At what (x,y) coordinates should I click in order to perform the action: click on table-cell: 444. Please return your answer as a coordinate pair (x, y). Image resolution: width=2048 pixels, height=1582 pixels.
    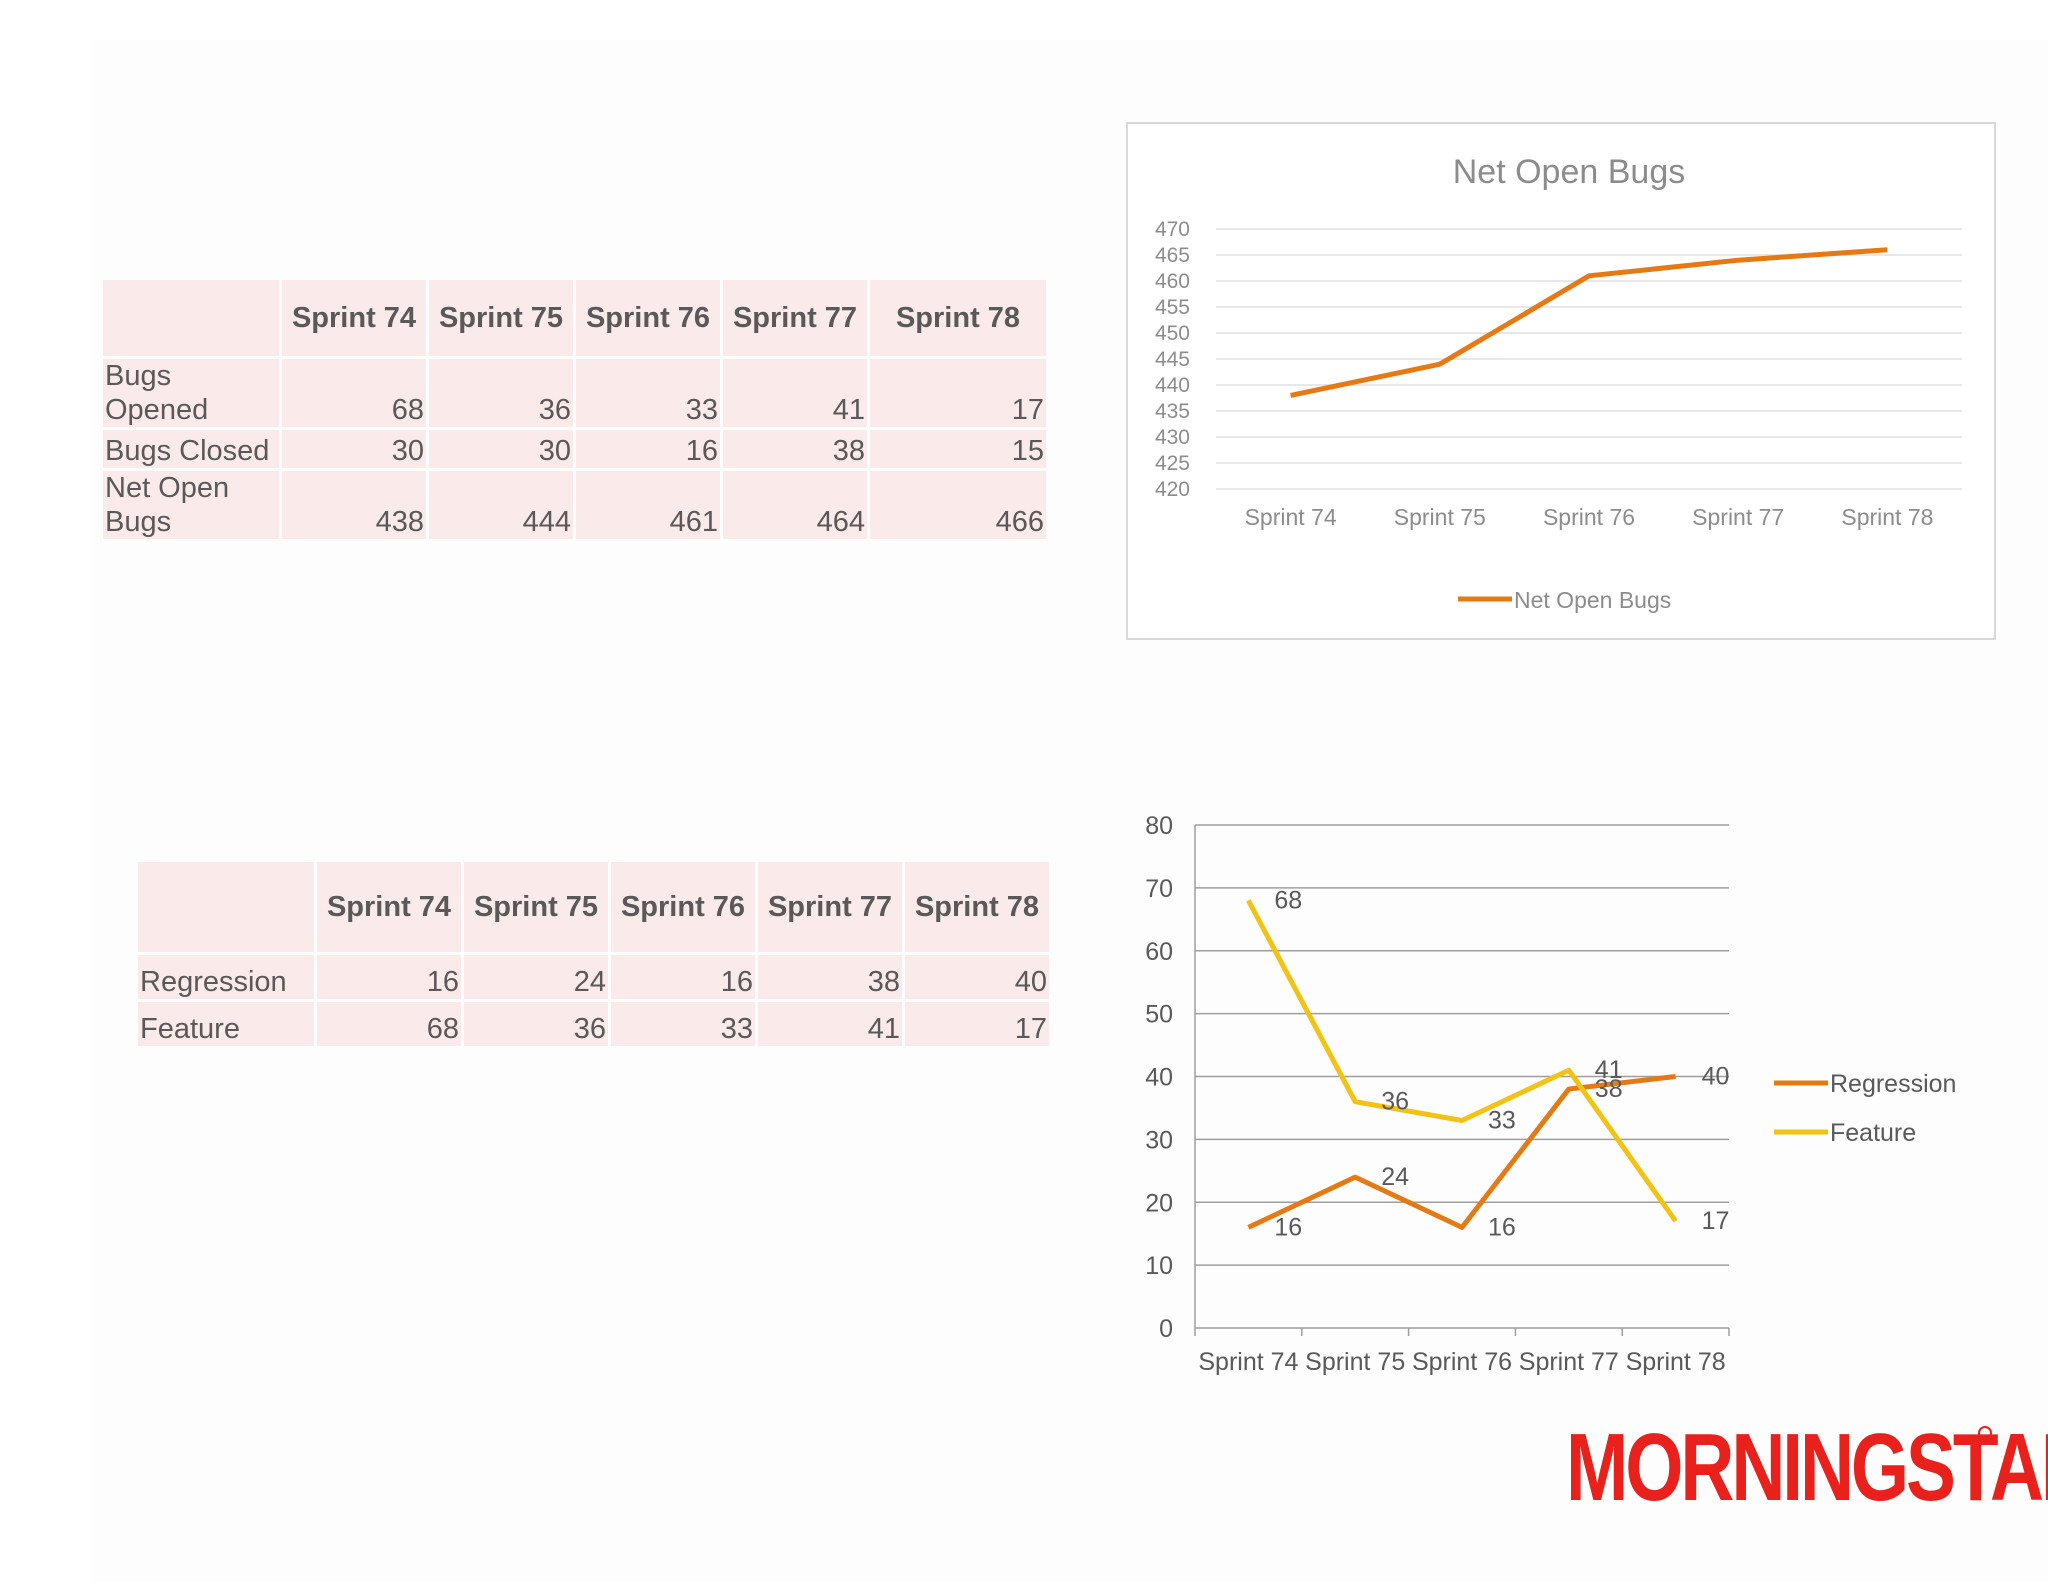
    Looking at the image, I should click on (501, 505).